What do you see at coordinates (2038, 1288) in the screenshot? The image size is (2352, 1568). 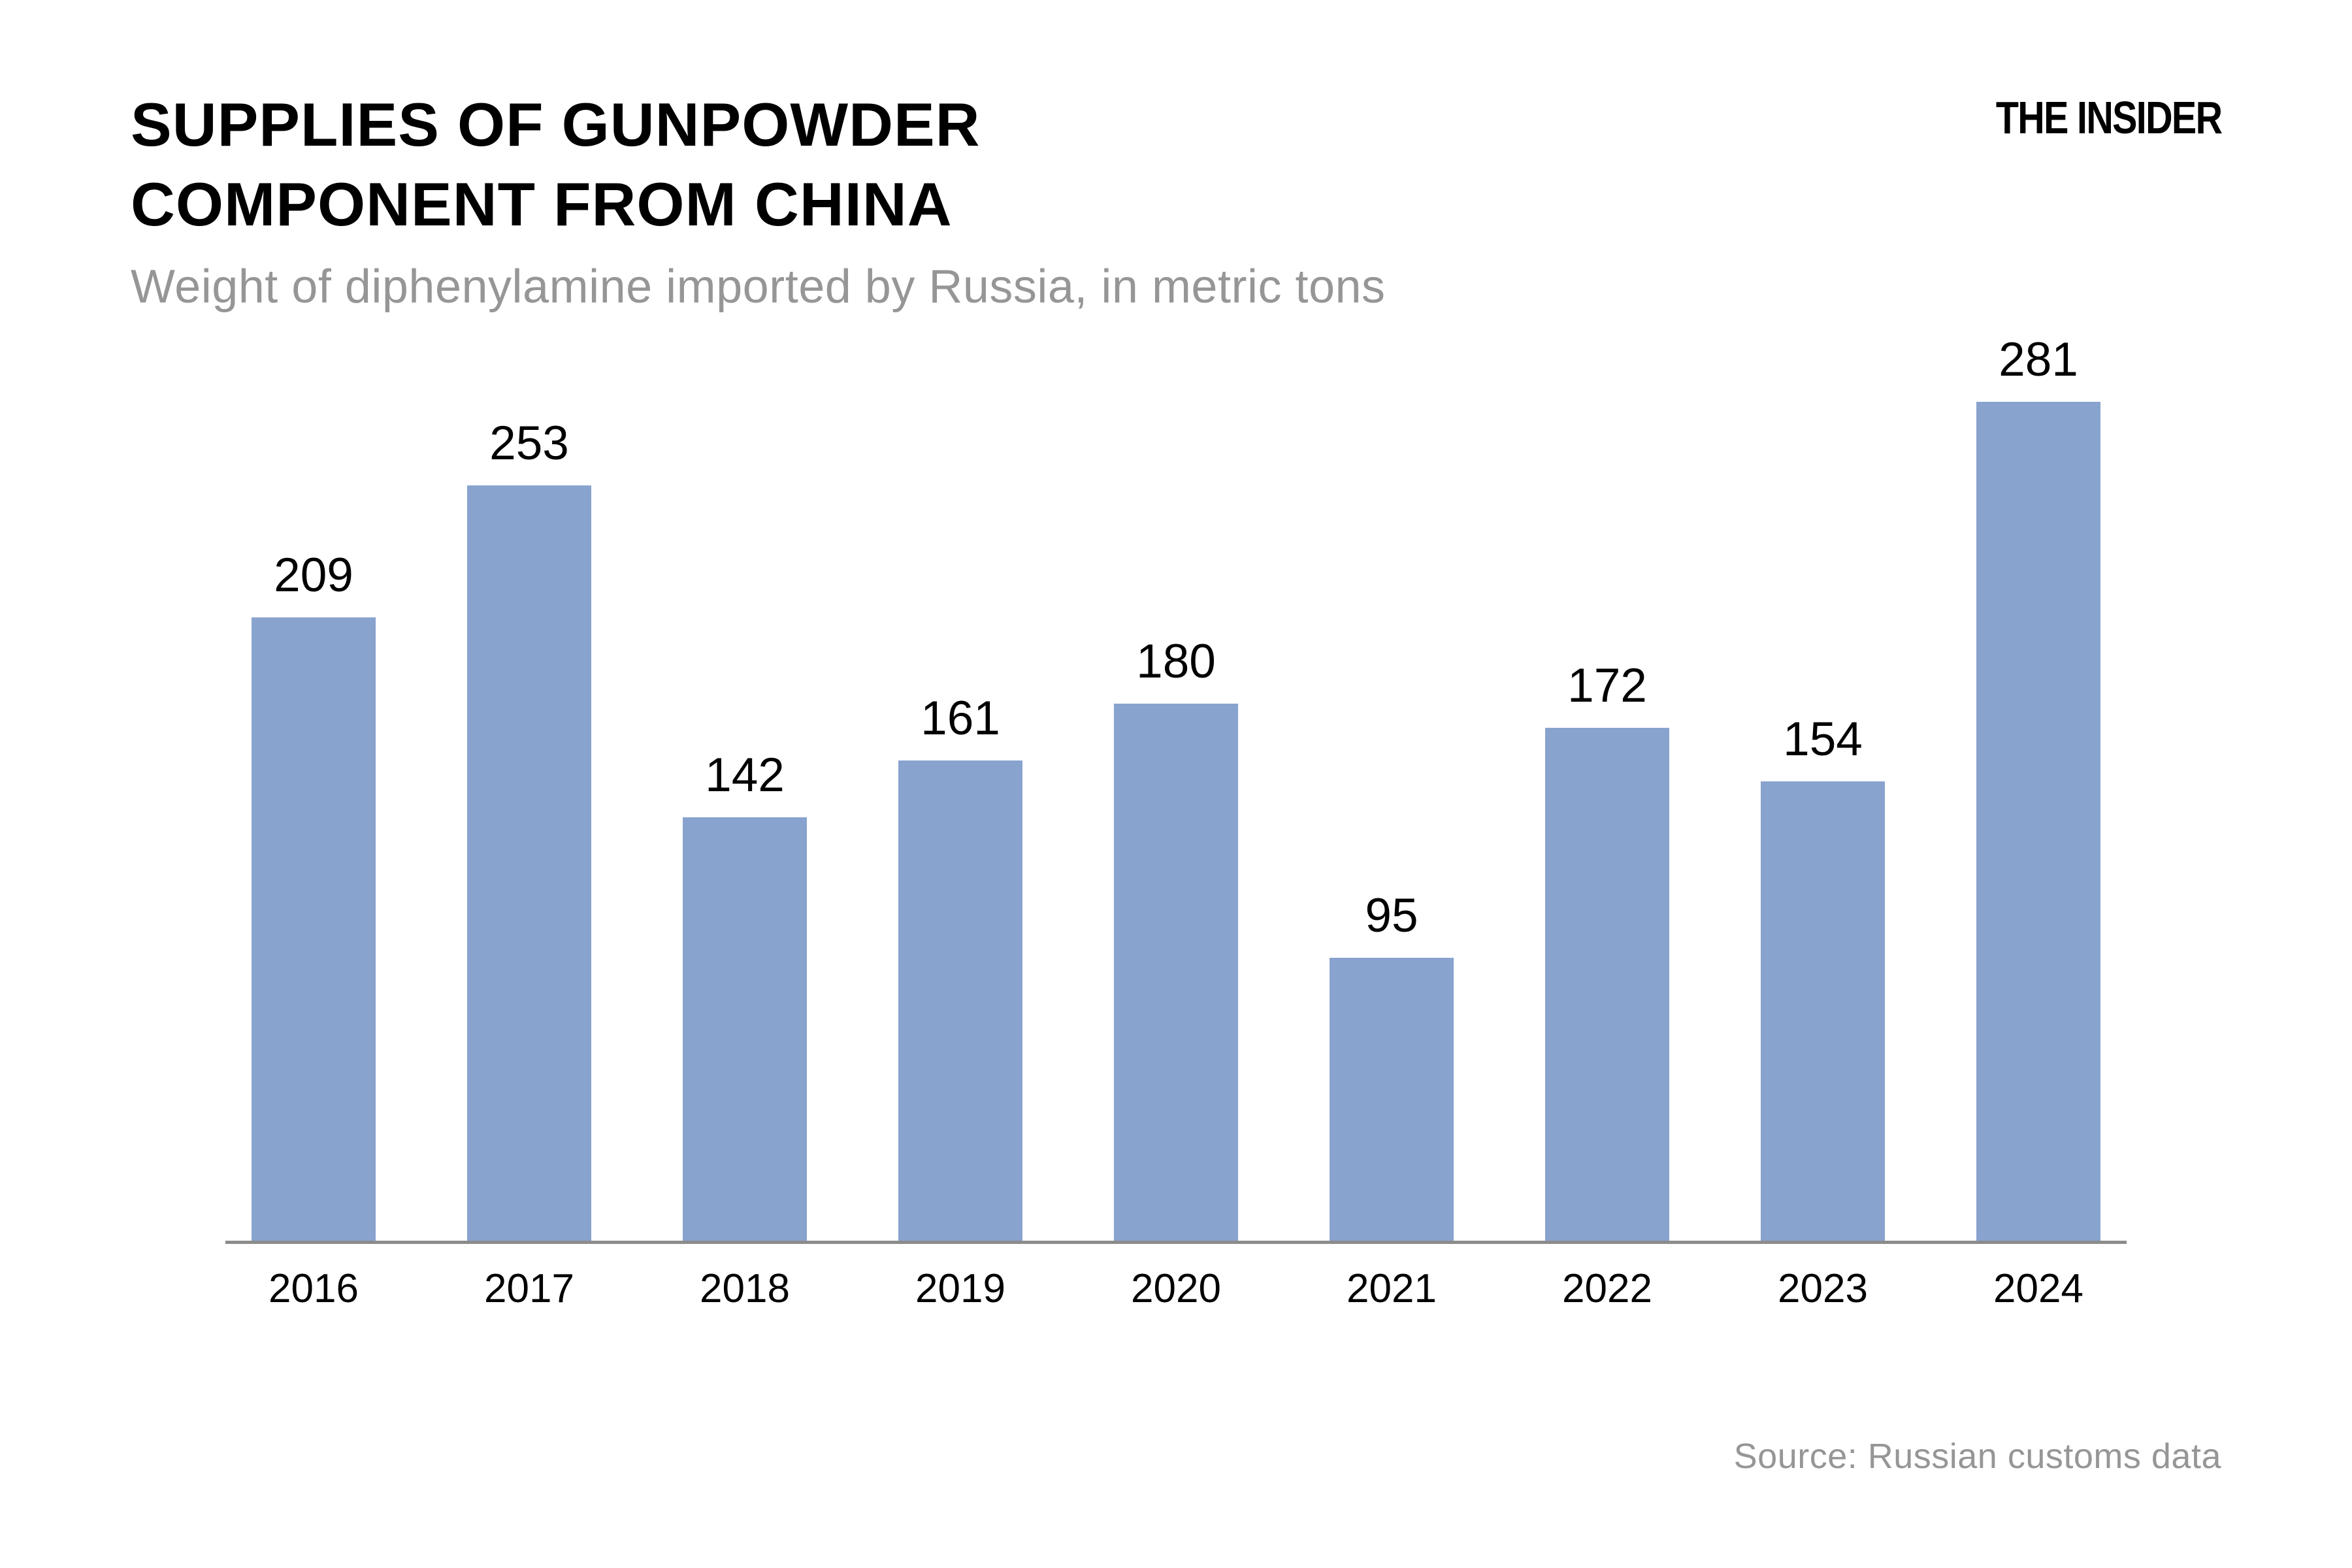 I see `year-label-2024: 2024` at bounding box center [2038, 1288].